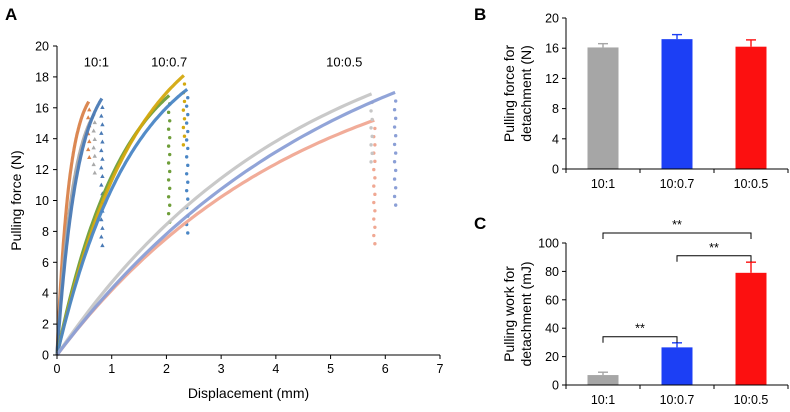  What do you see at coordinates (552, 329) in the screenshot?
I see `y-tick-label: 40` at bounding box center [552, 329].